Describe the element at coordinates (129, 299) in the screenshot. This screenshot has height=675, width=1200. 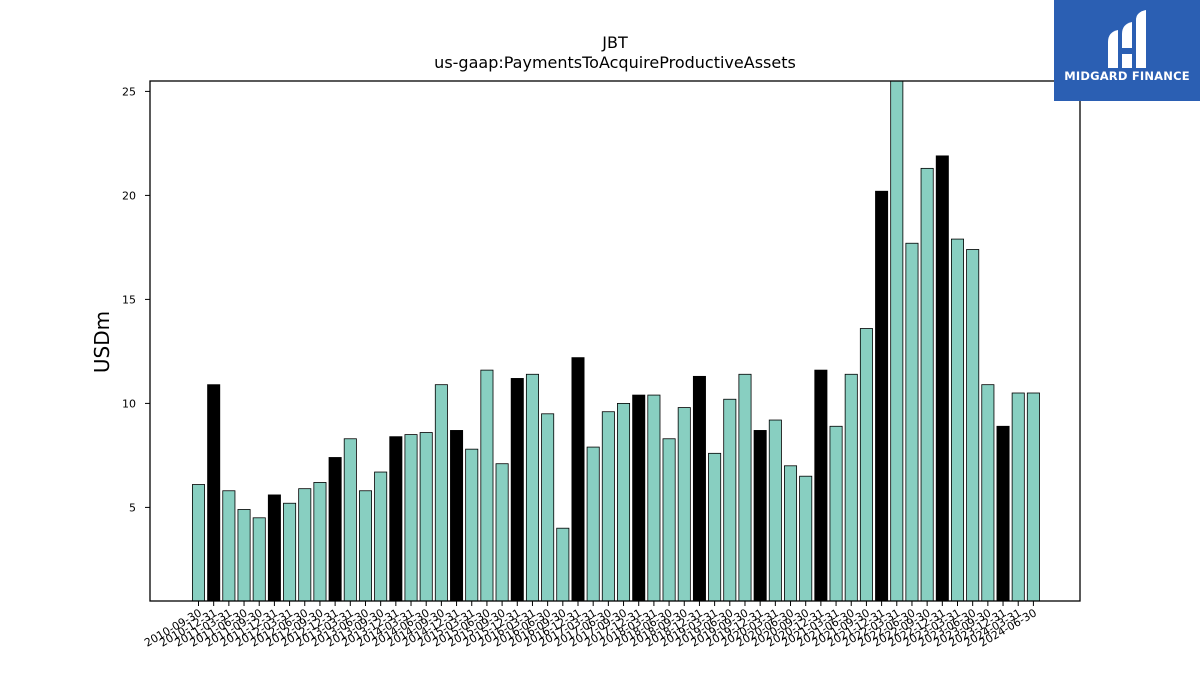
I see `y-tick-label: 15` at that location.